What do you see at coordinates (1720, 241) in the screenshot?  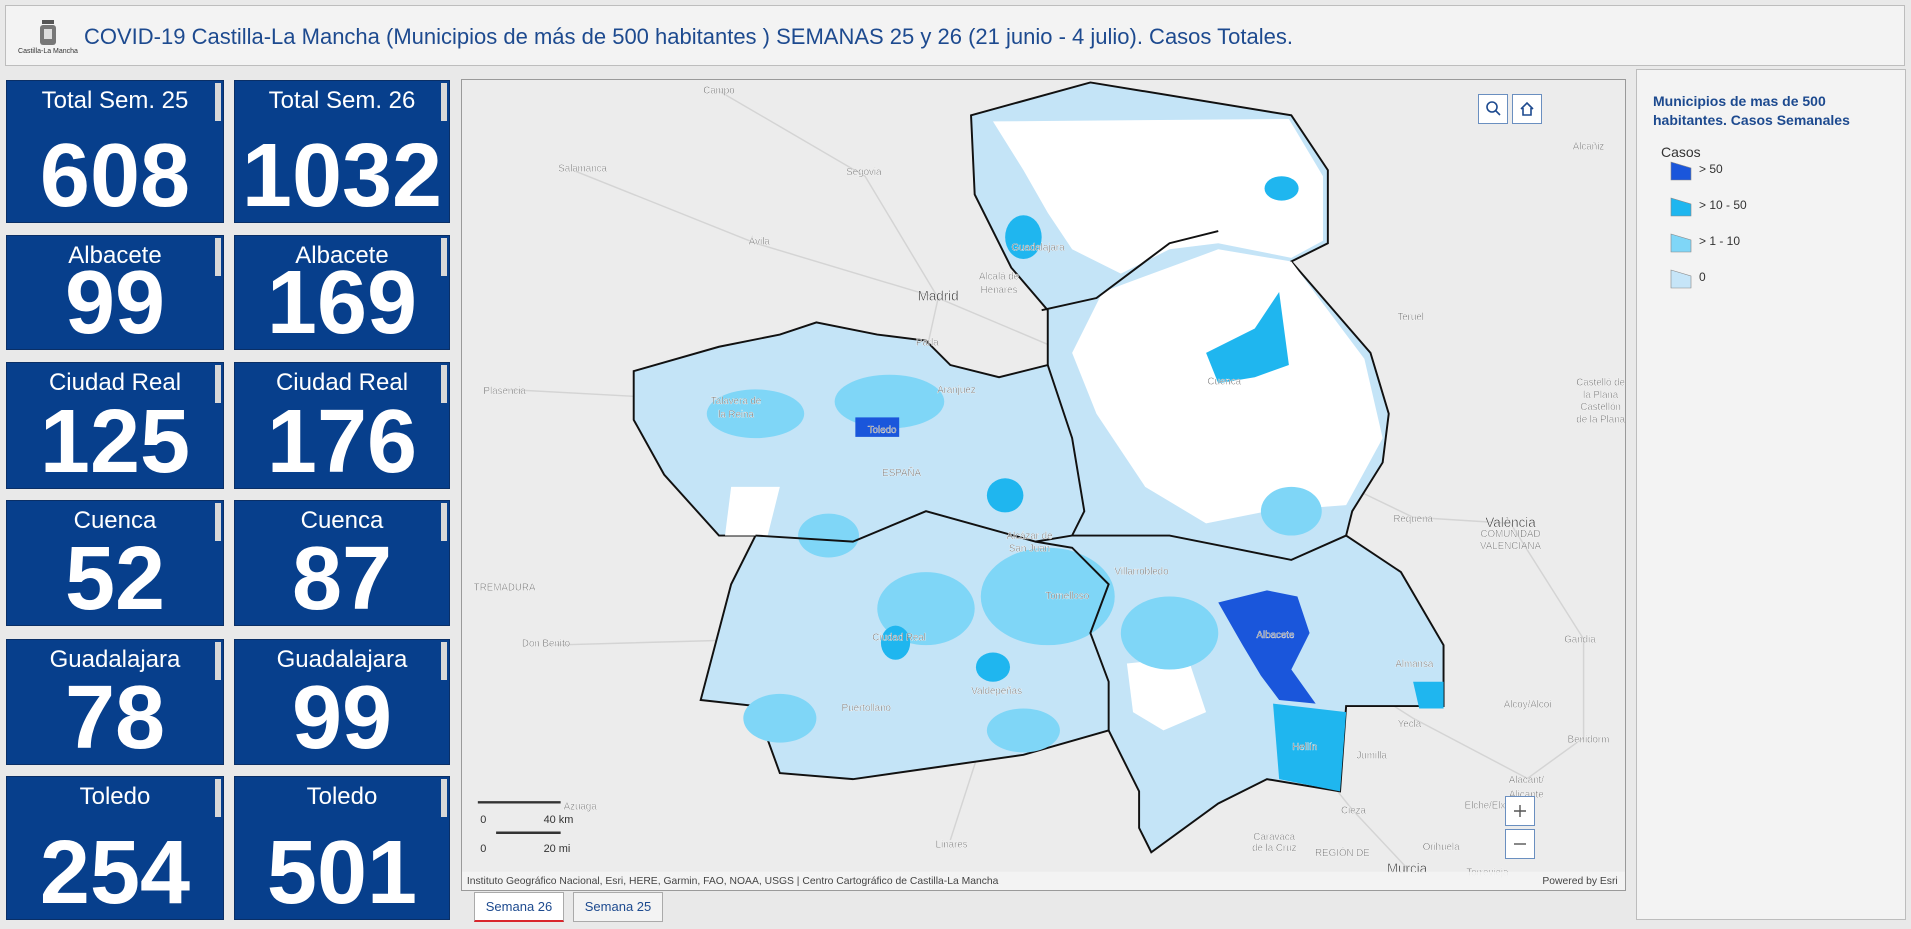 I see `legend-label: > 1 - 10` at bounding box center [1720, 241].